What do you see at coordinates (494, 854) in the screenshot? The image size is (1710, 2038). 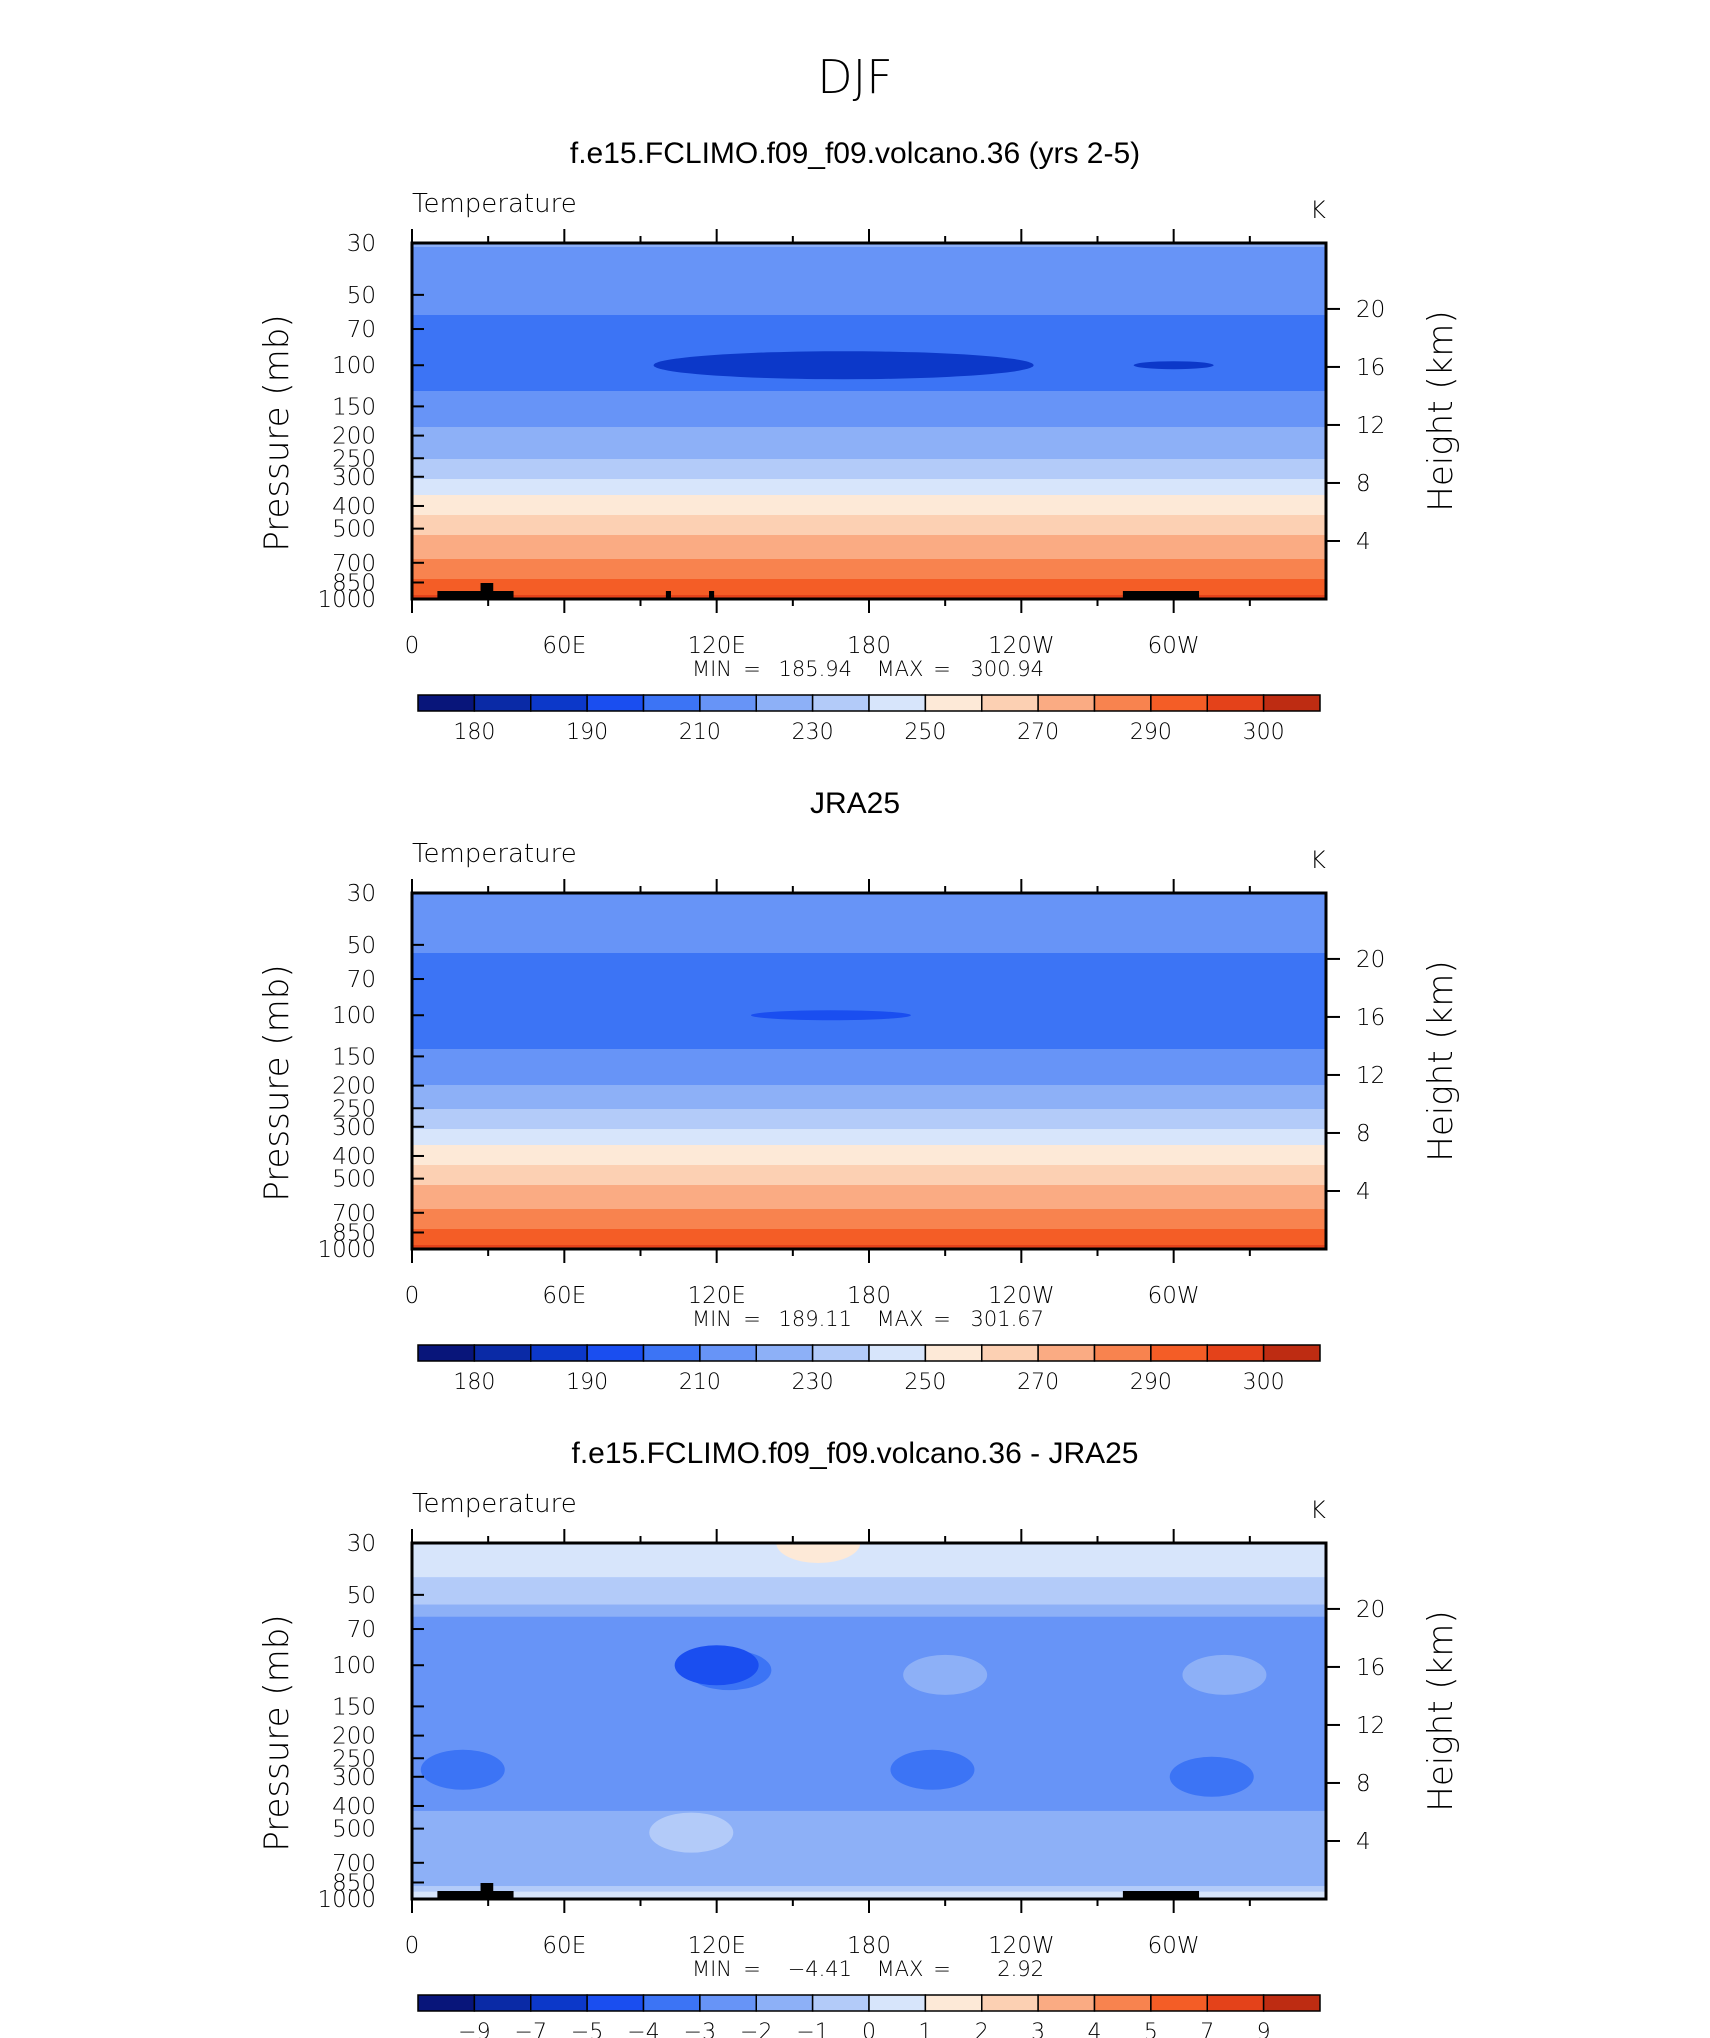 I see `variable-label: Temperature` at bounding box center [494, 854].